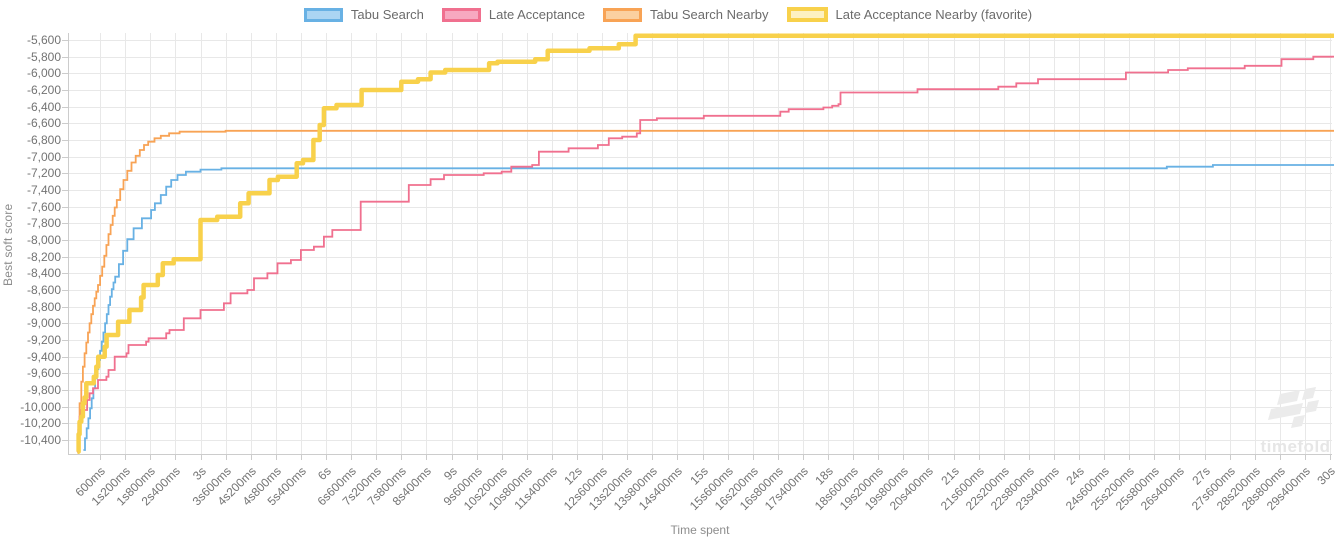 The width and height of the screenshot is (1336, 552). I want to click on legend-label: Late Acceptance Nearby (favorite), so click(934, 14).